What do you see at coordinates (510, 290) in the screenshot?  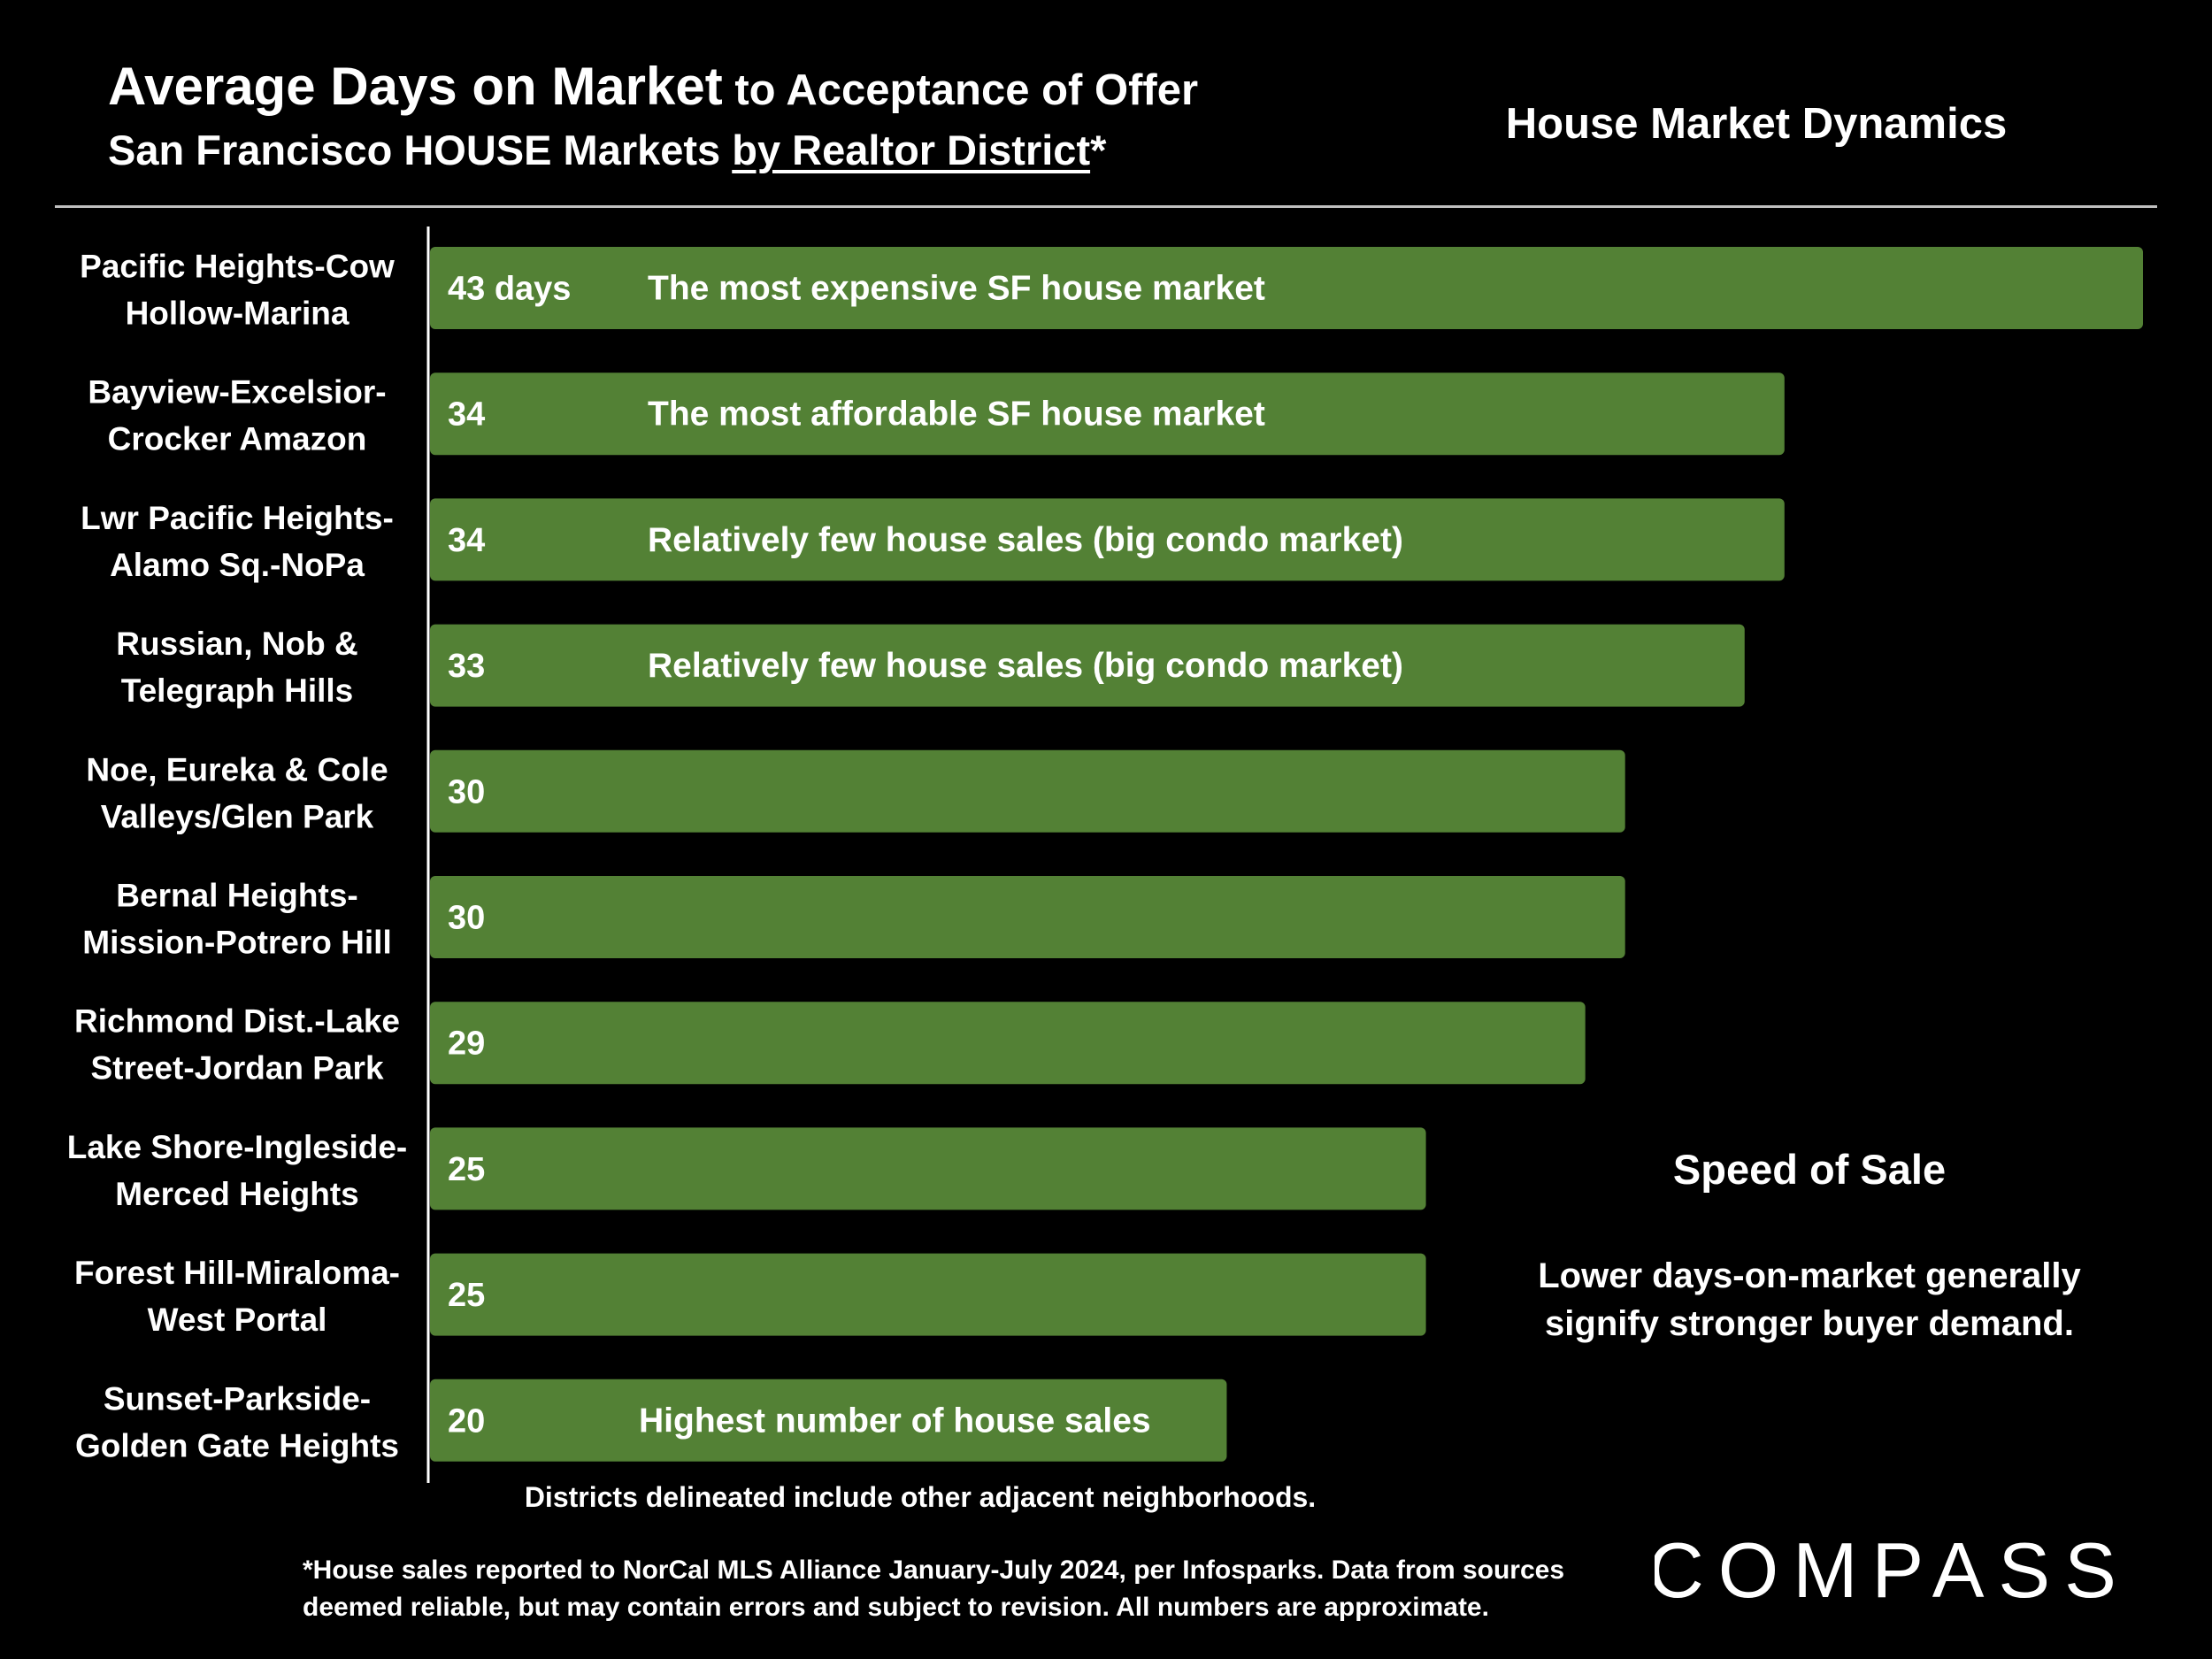 I see `bar-value-label: 43 days` at bounding box center [510, 290].